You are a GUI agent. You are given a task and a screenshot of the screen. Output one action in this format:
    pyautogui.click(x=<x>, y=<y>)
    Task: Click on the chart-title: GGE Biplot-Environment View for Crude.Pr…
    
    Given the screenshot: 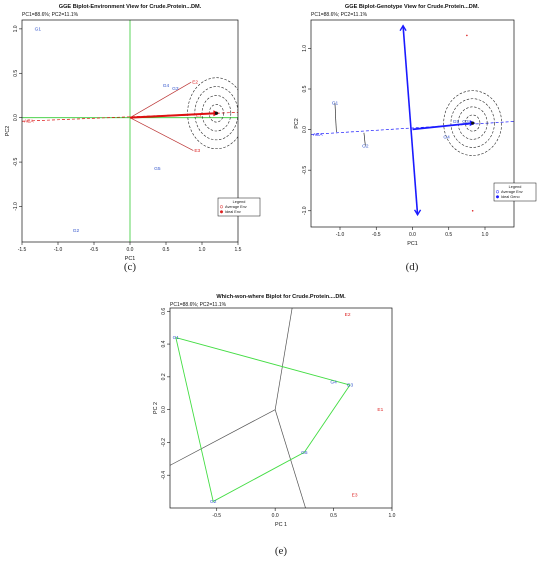 What is the action you would take?
    pyautogui.click(x=130, y=7)
    